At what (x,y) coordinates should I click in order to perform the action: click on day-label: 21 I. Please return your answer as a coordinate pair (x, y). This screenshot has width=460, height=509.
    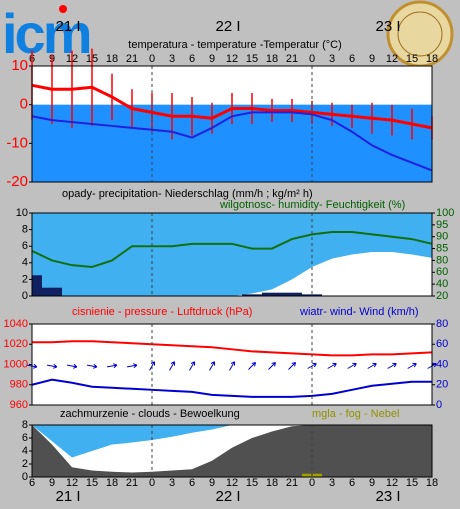
    Looking at the image, I should click on (67, 26).